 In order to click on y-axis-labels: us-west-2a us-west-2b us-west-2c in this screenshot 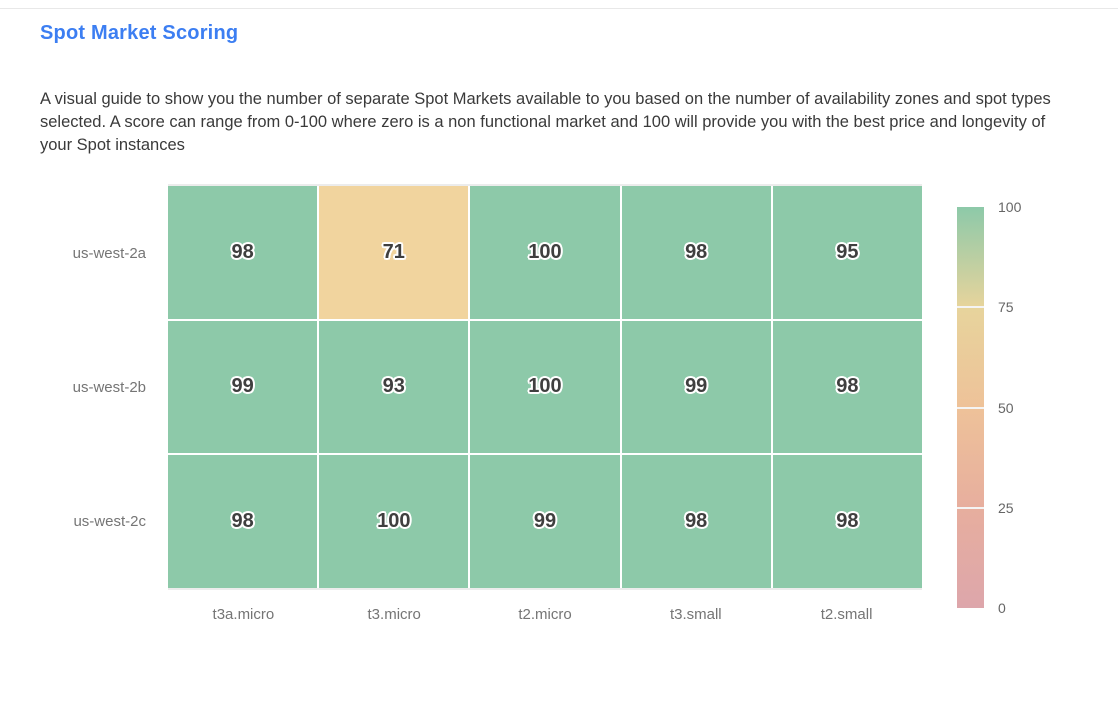, I will do `click(87, 387)`.